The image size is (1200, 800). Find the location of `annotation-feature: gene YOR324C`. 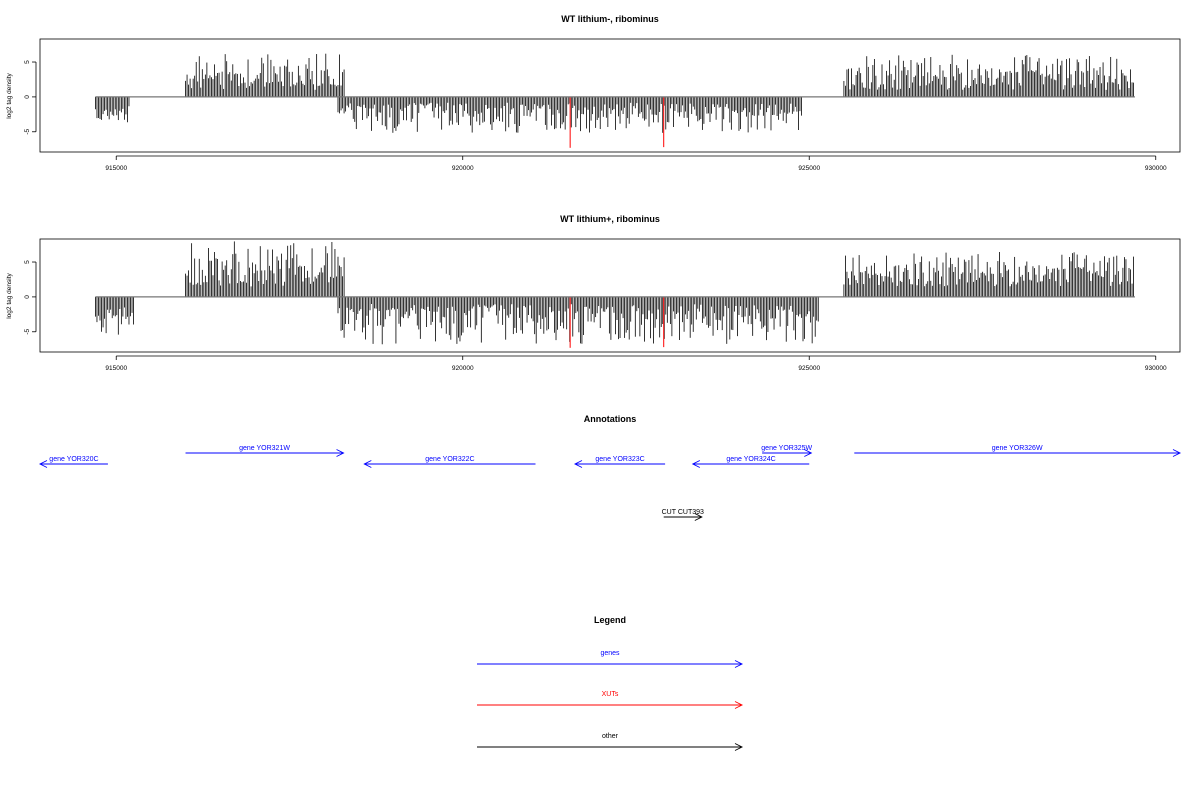

annotation-feature: gene YOR324C is located at coordinates (750, 462).